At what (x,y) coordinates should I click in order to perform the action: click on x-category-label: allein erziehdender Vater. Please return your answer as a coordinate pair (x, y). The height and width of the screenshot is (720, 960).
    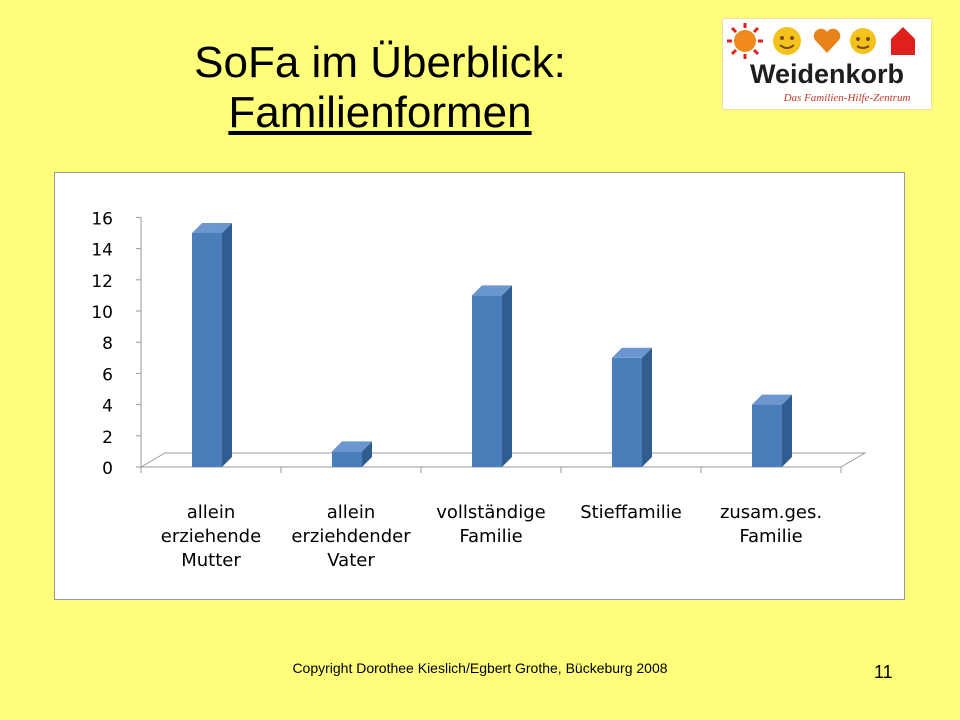
    Looking at the image, I should click on (351, 536).